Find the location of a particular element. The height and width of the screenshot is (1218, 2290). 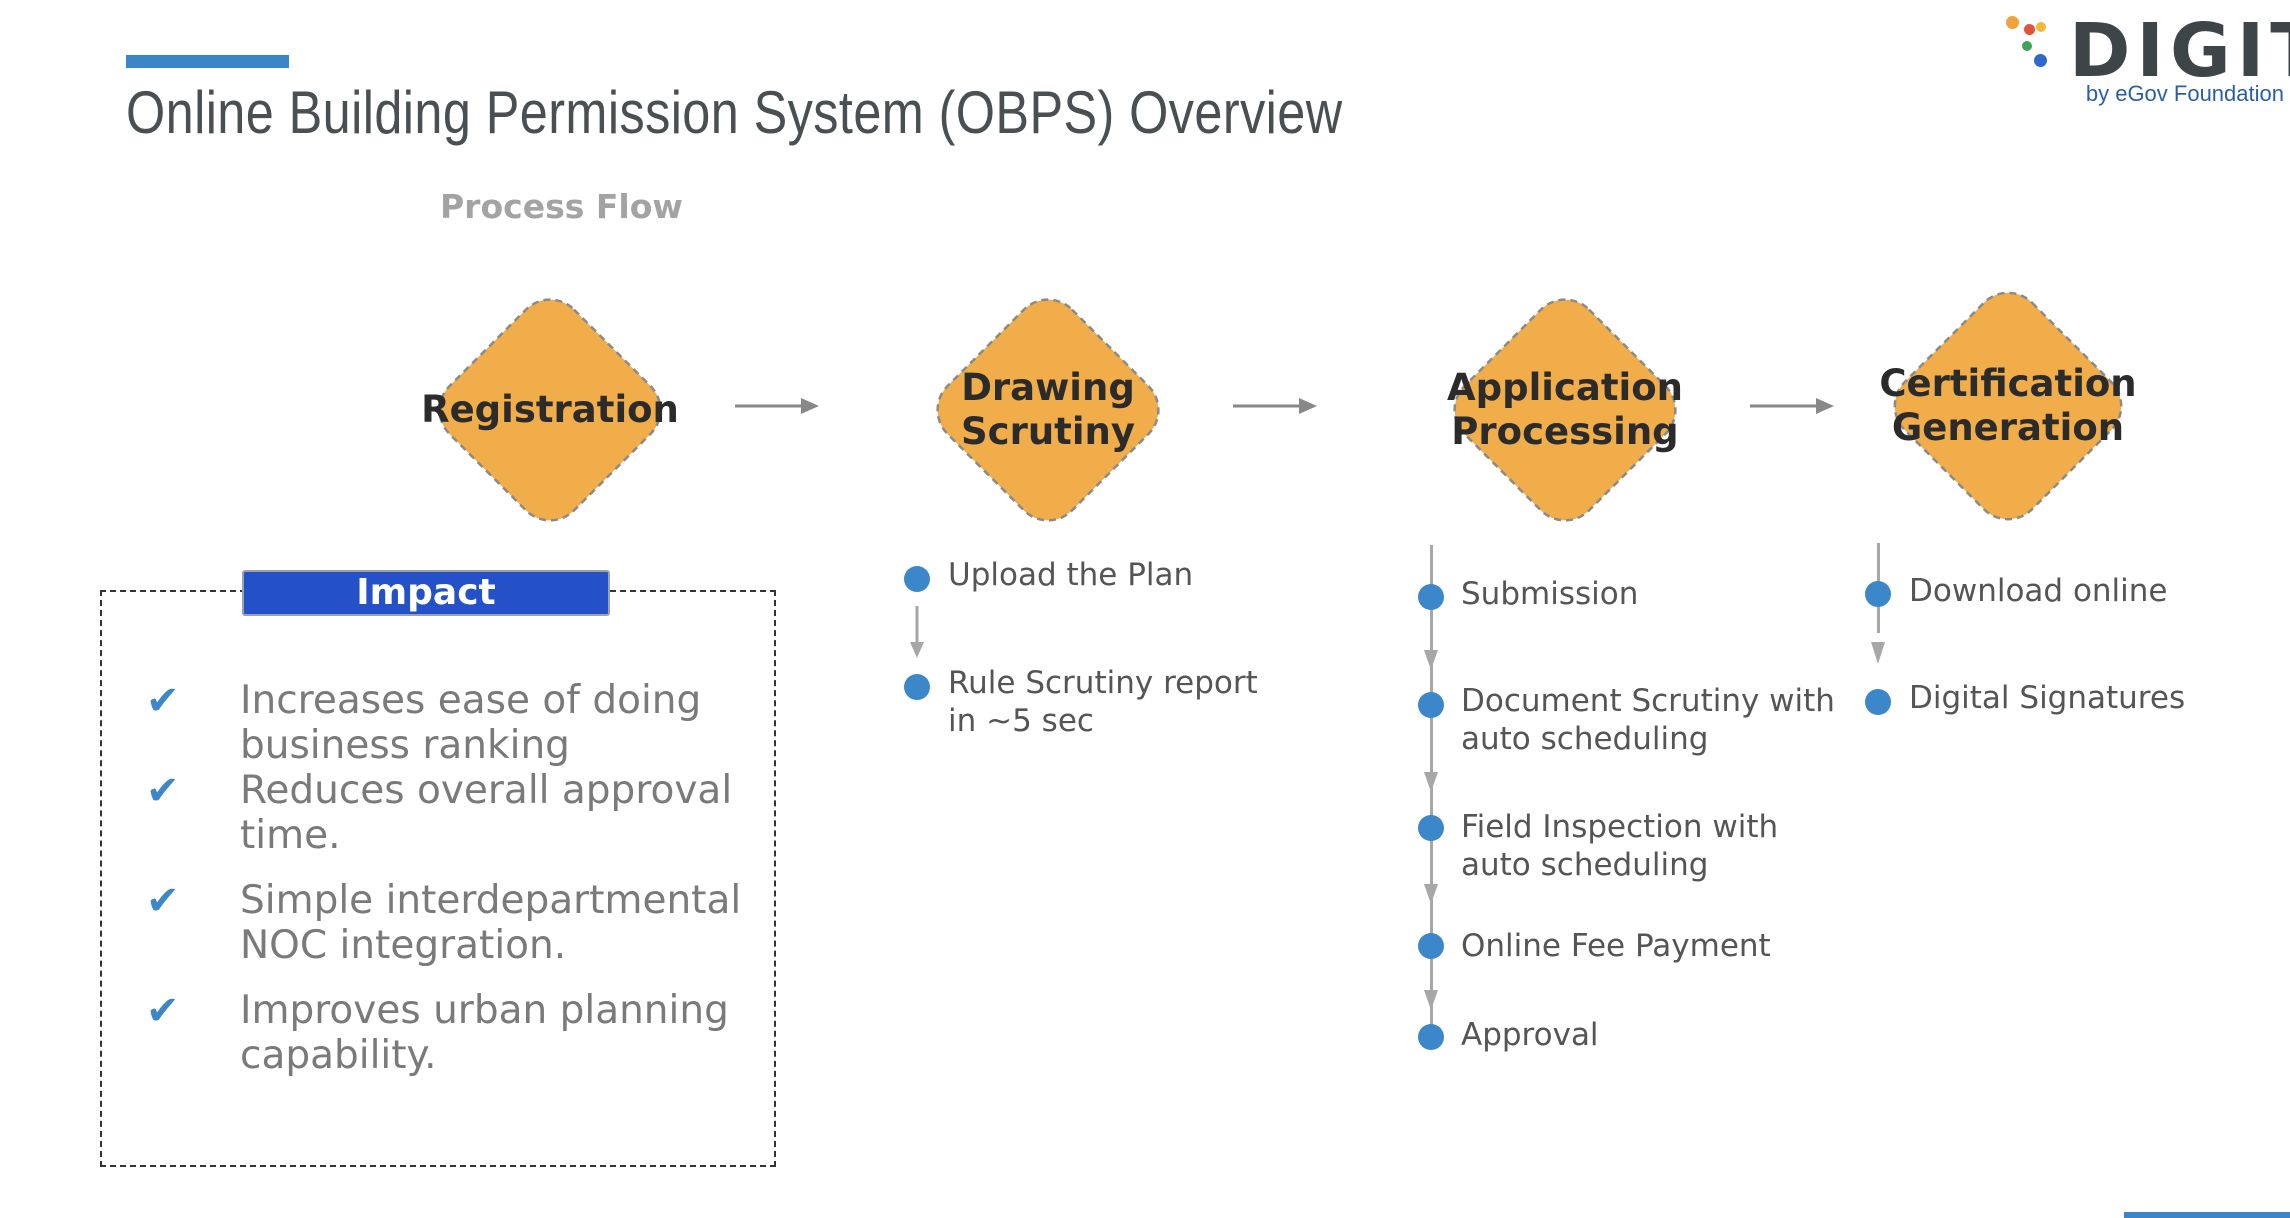

title-accent-bar is located at coordinates (207, 61).